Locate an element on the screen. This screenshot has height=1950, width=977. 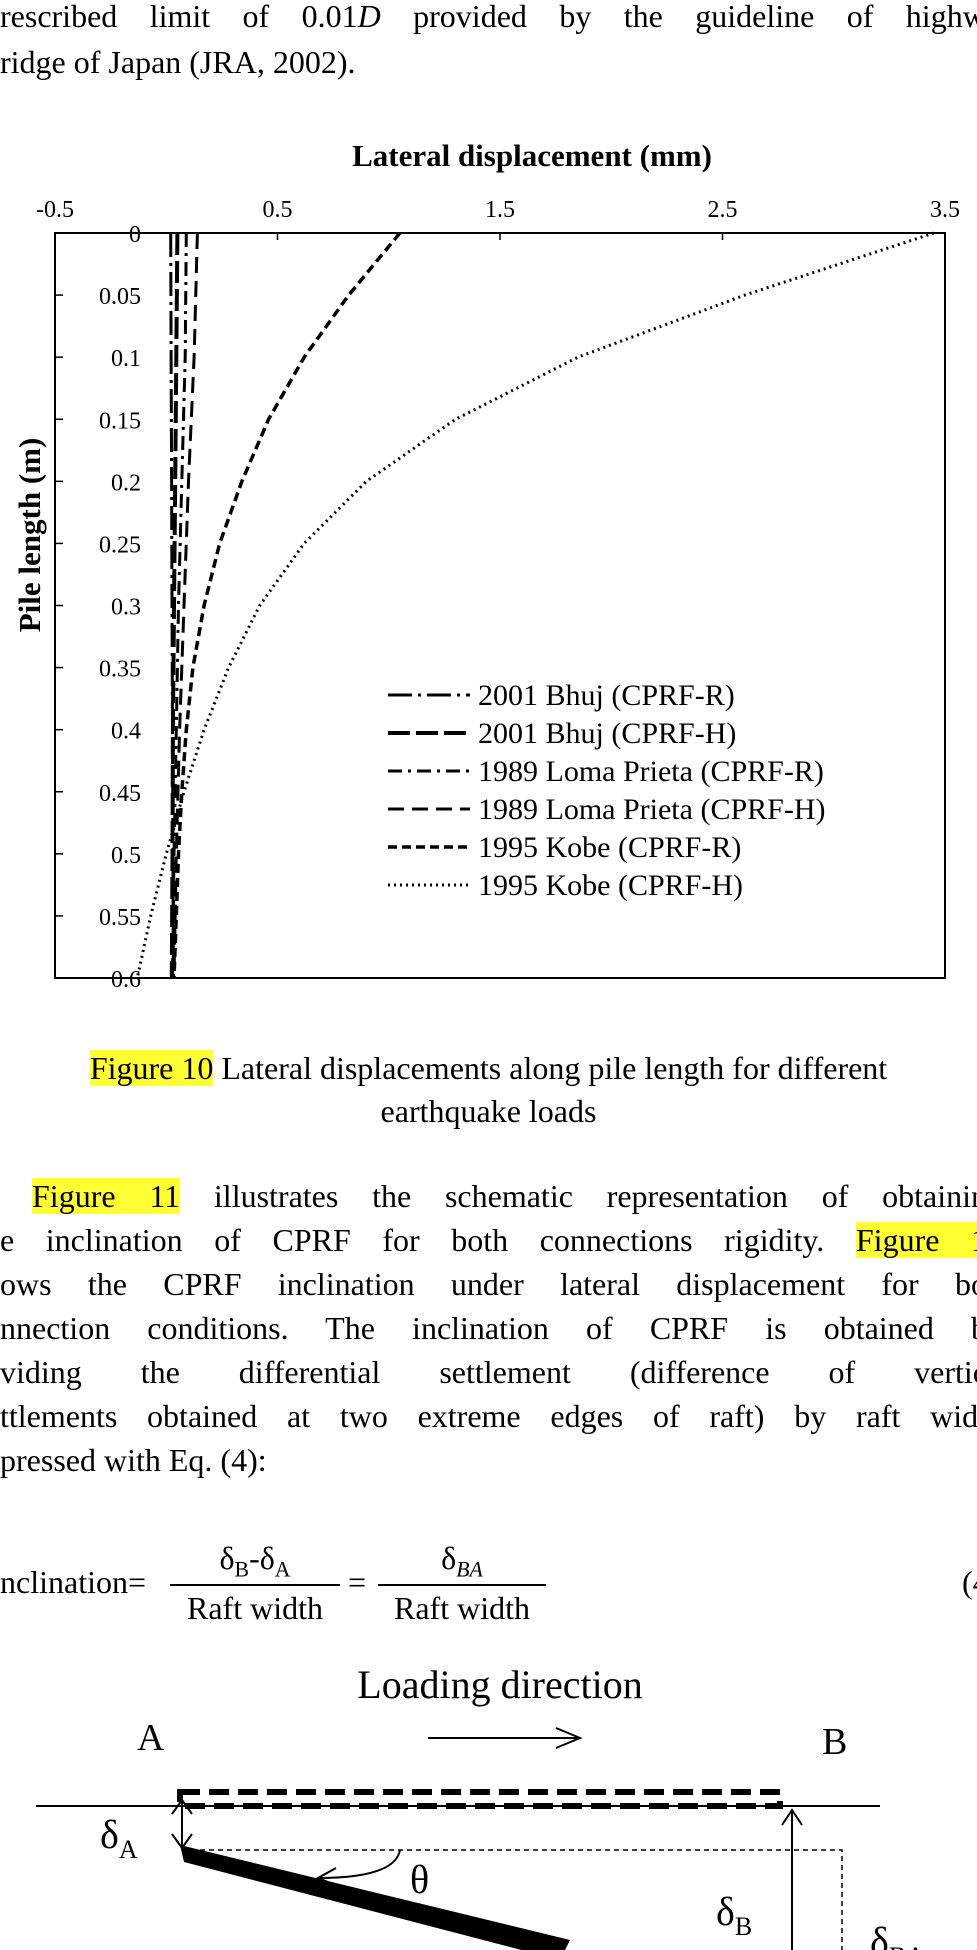
figure-12-ref: Figure 1 is located at coordinates (916, 1240).